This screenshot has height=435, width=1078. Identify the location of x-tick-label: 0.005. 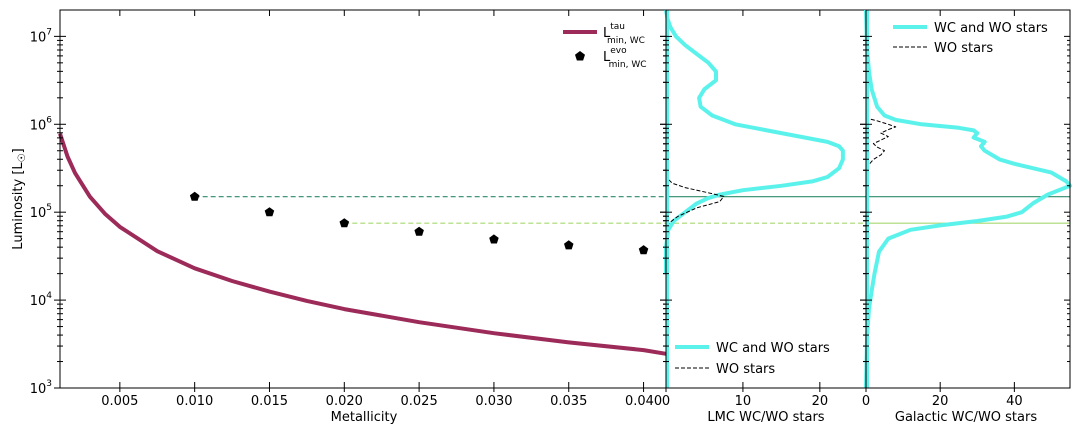
(119, 401).